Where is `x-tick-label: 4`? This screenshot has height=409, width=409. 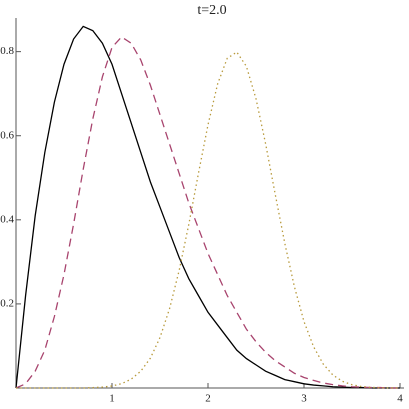 x-tick-label: 4 is located at coordinates (400, 399).